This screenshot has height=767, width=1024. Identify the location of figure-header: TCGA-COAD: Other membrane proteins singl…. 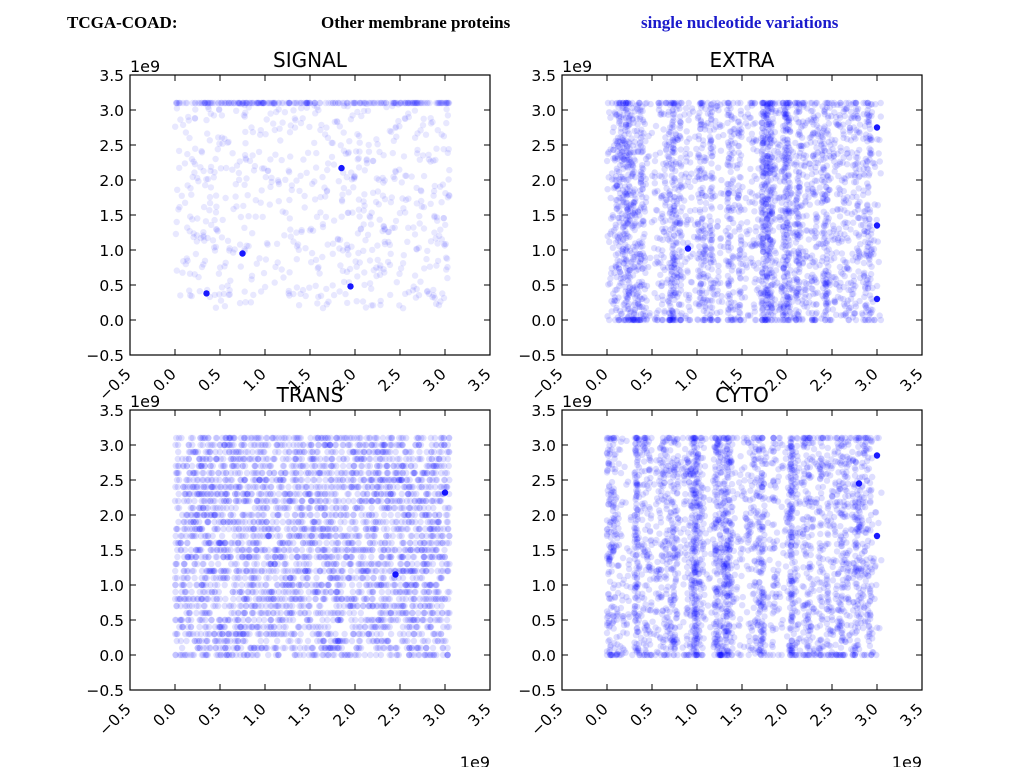
(512, 24).